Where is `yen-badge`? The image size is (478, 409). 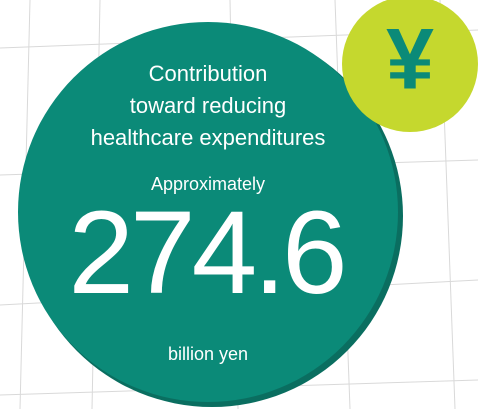
yen-badge is located at coordinates (410, 66).